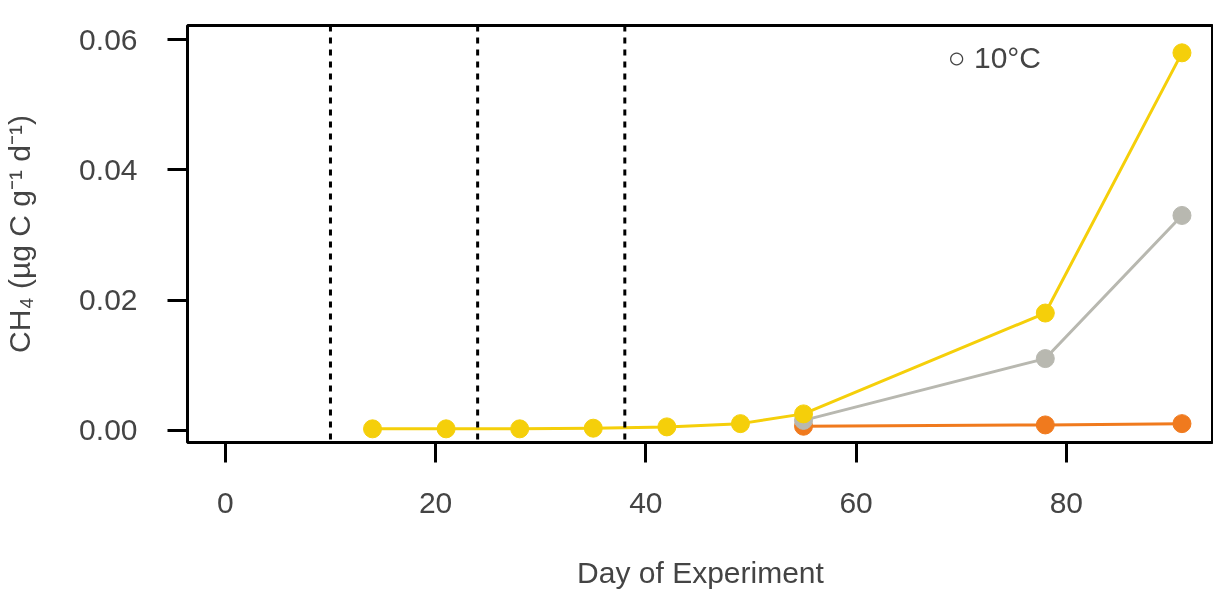 Image resolution: width=1213 pixels, height=591 pixels. I want to click on y-tick-label: 0.06, so click(108, 39).